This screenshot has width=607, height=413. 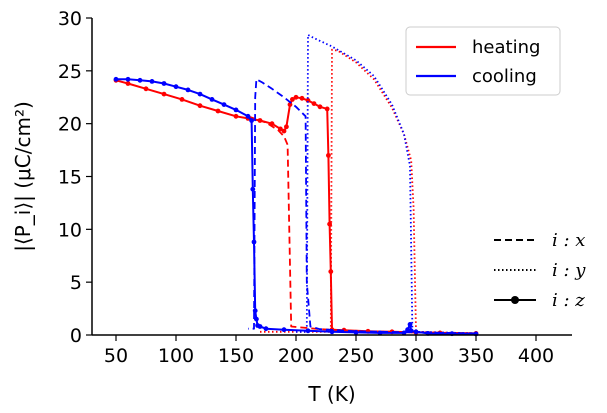 What do you see at coordinates (70, 178) in the screenshot?
I see `y-tick-label: 15` at bounding box center [70, 178].